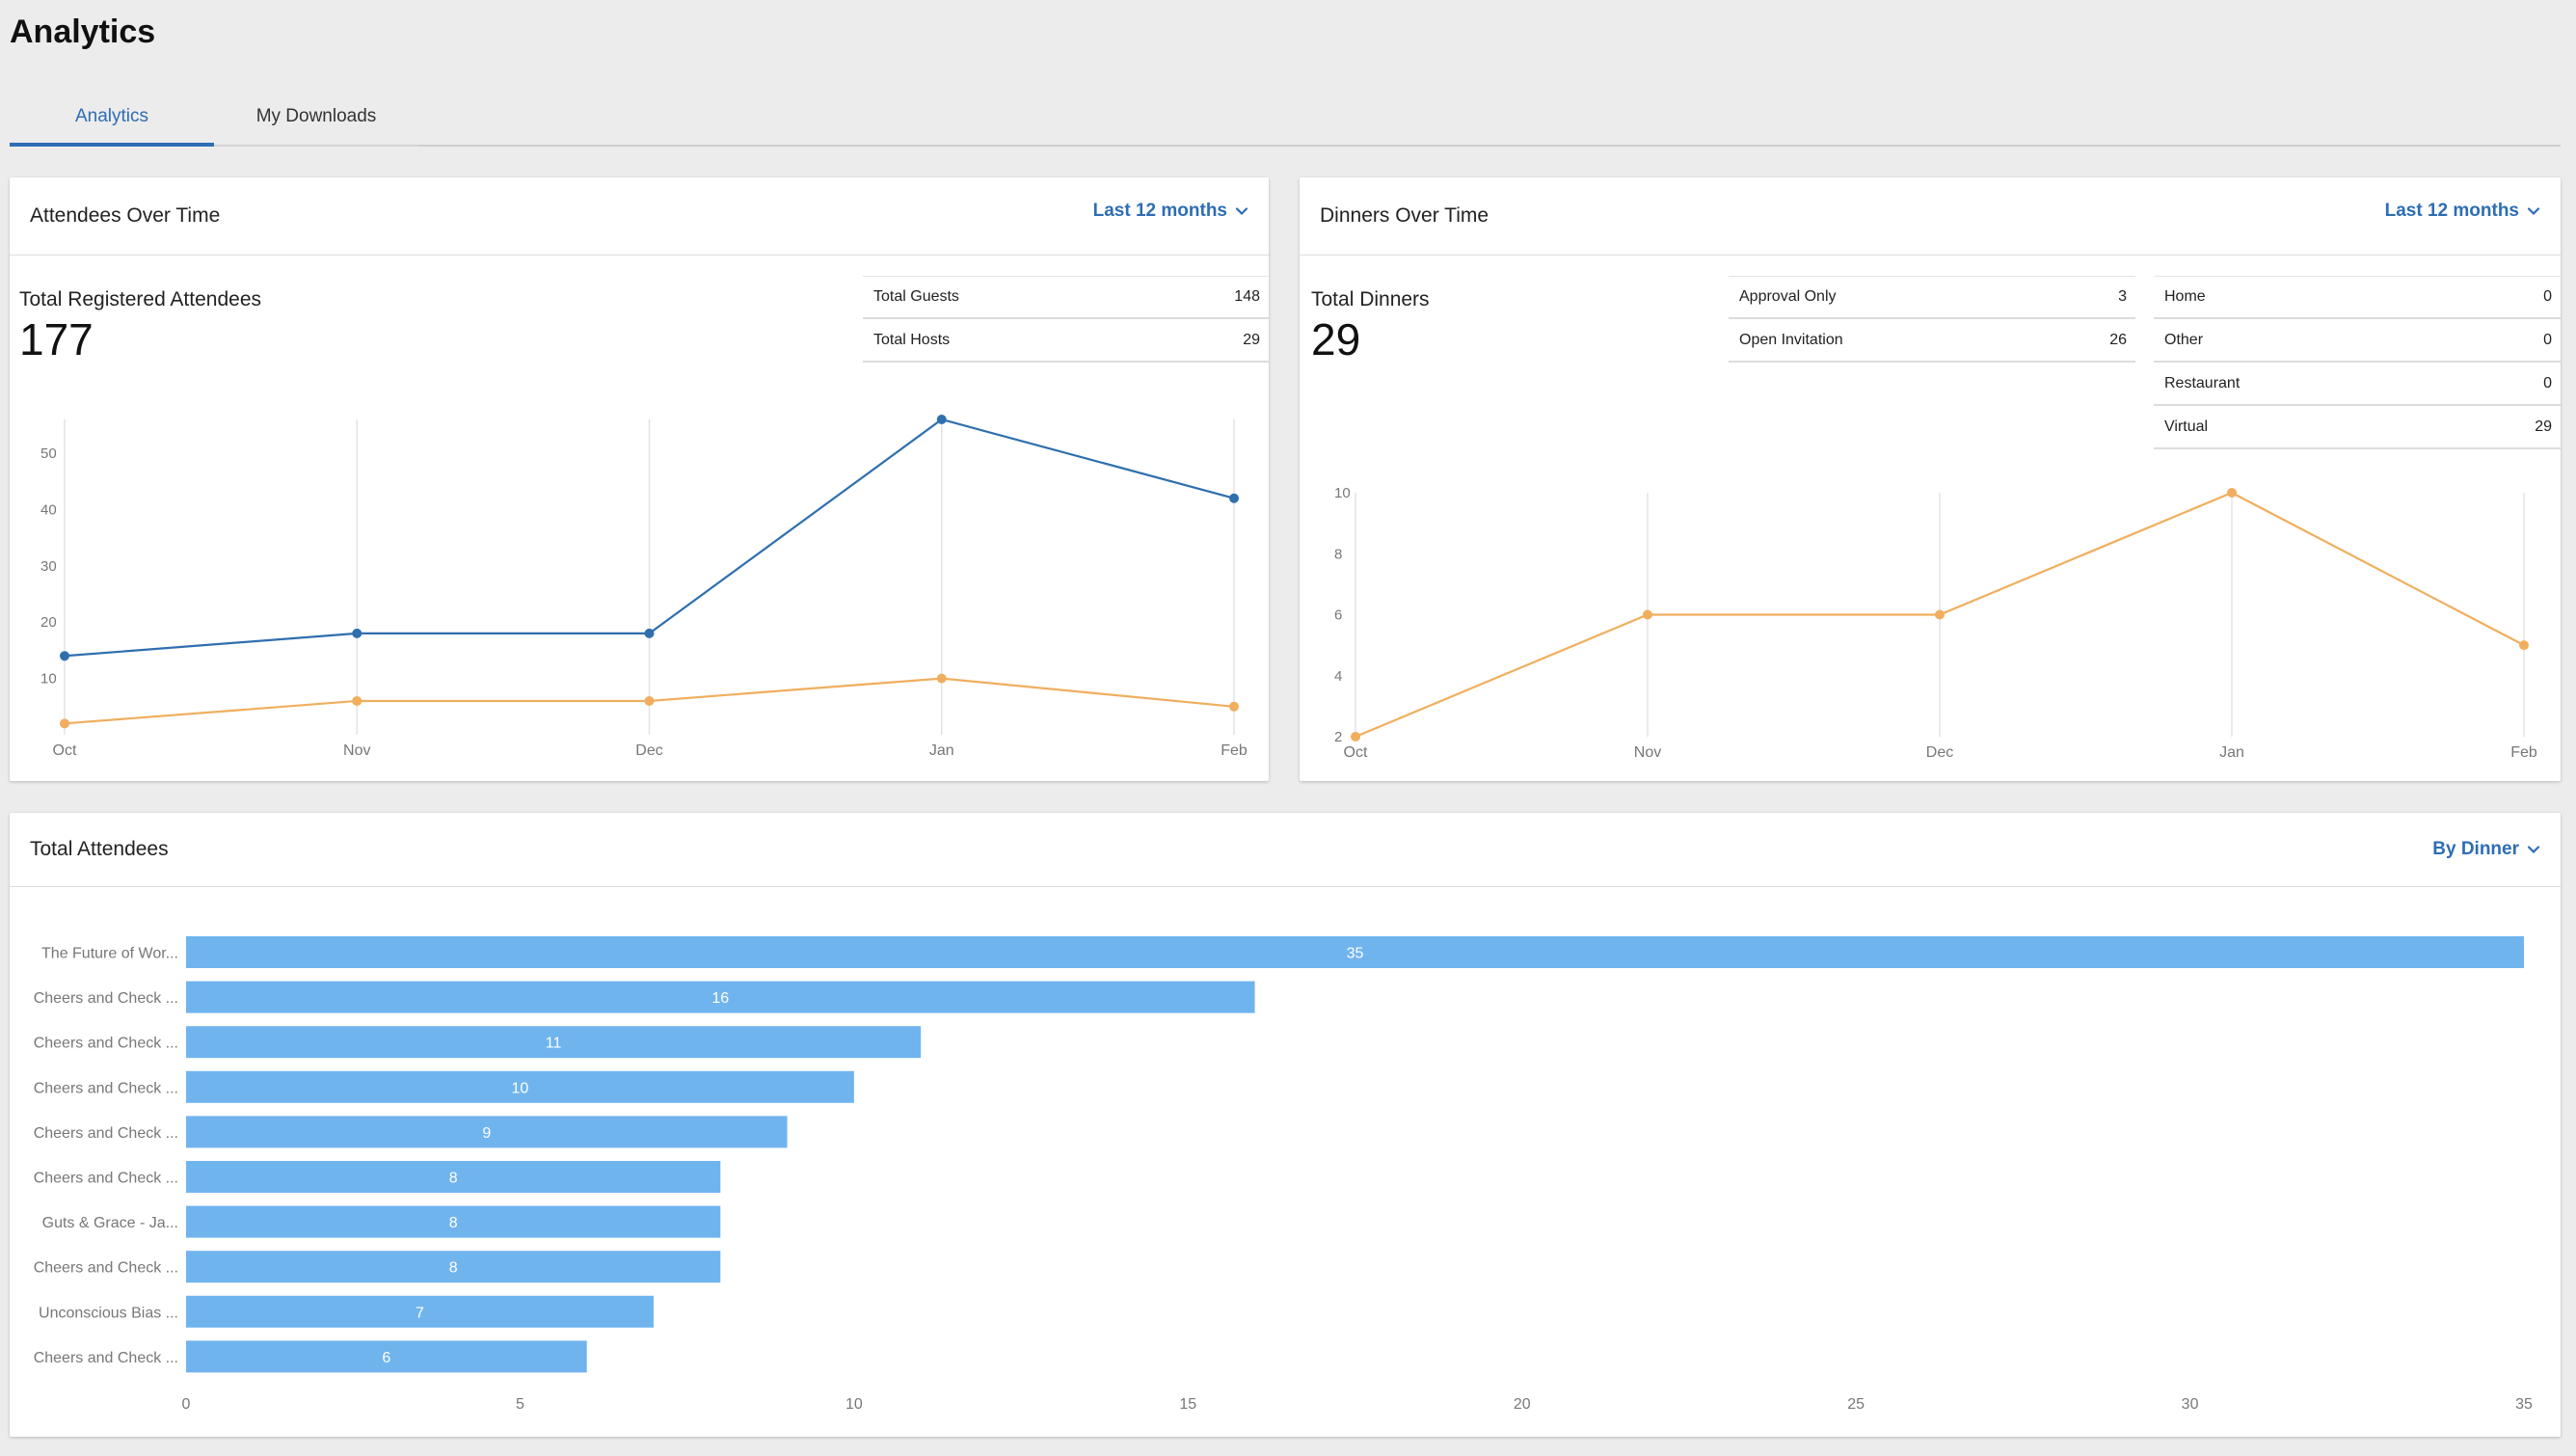 This screenshot has width=2576, height=1456. I want to click on stat-row: Open Invitation 26, so click(1932, 341).